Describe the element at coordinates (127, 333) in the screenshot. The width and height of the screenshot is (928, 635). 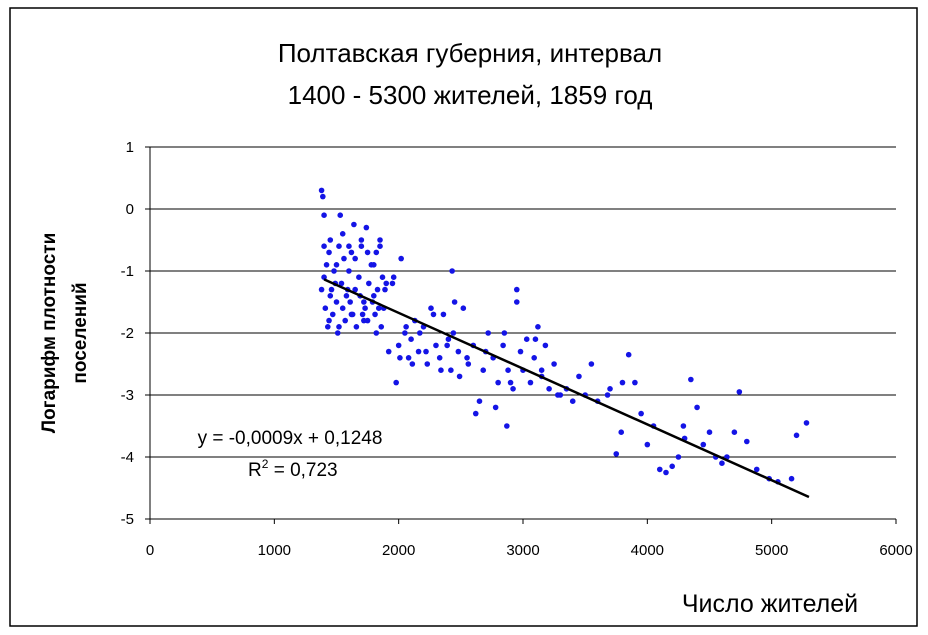
I see `y-tick-label: -2` at that location.